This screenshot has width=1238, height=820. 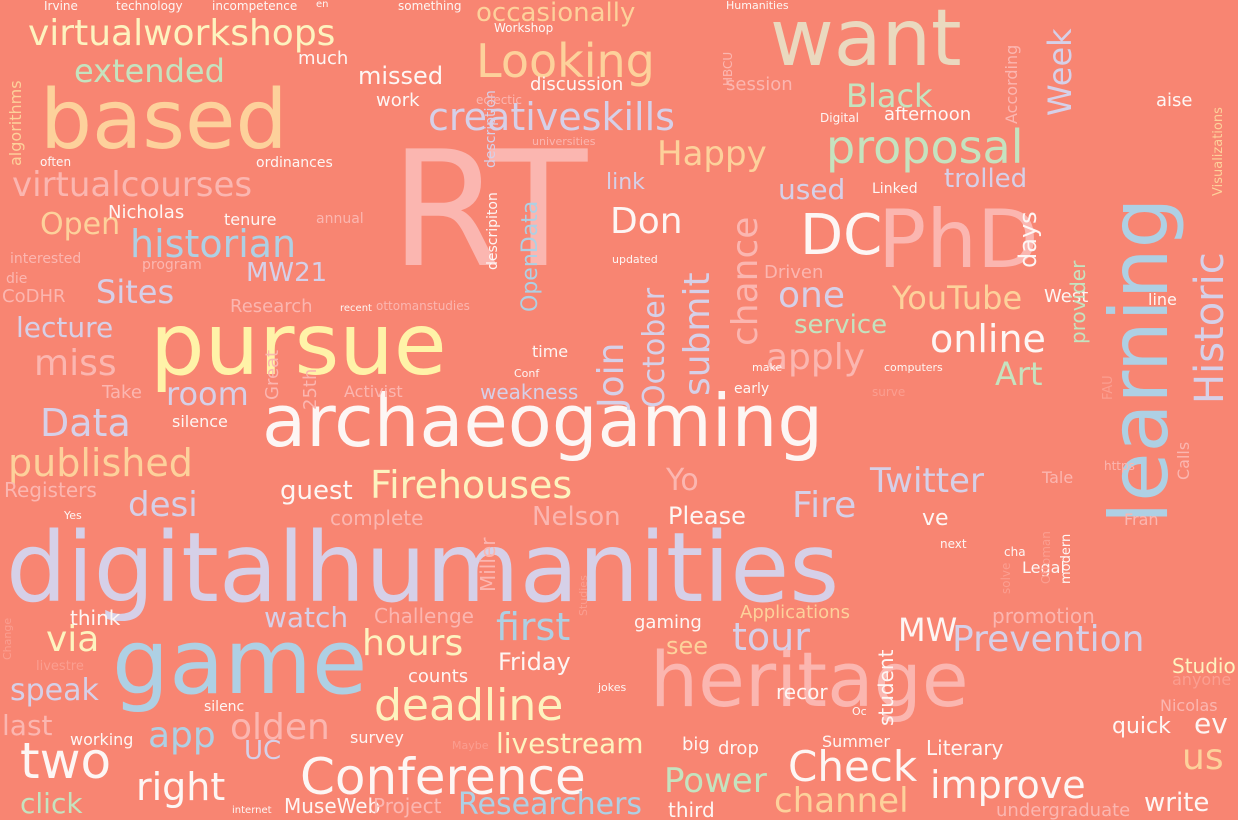 What do you see at coordinates (859, 711) in the screenshot?
I see `word: Oc` at bounding box center [859, 711].